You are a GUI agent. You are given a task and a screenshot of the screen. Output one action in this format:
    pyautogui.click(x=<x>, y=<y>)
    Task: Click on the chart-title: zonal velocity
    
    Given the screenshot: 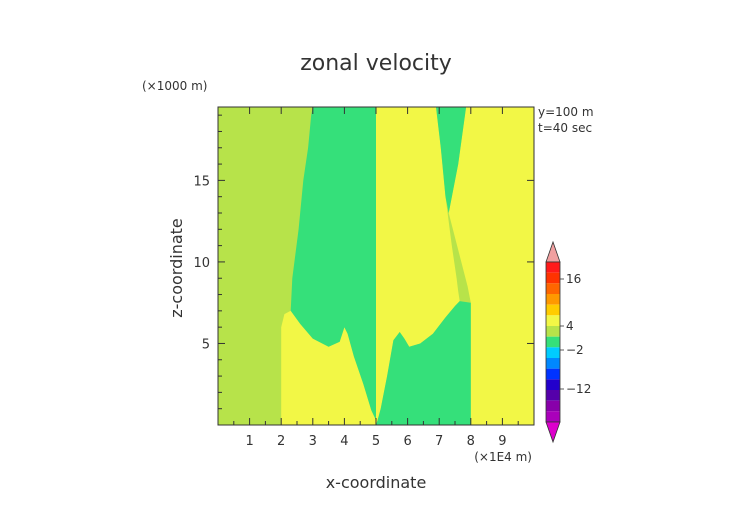 What is the action you would take?
    pyautogui.click(x=376, y=63)
    